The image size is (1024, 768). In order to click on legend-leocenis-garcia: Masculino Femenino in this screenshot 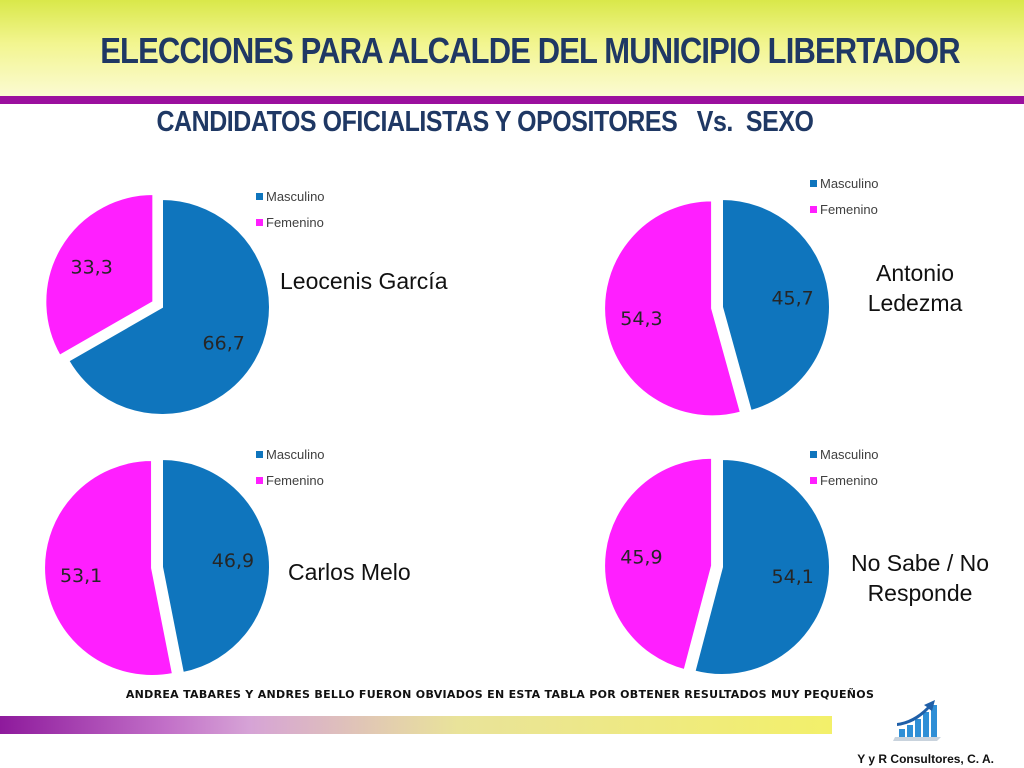, I will do `click(290, 209)`.